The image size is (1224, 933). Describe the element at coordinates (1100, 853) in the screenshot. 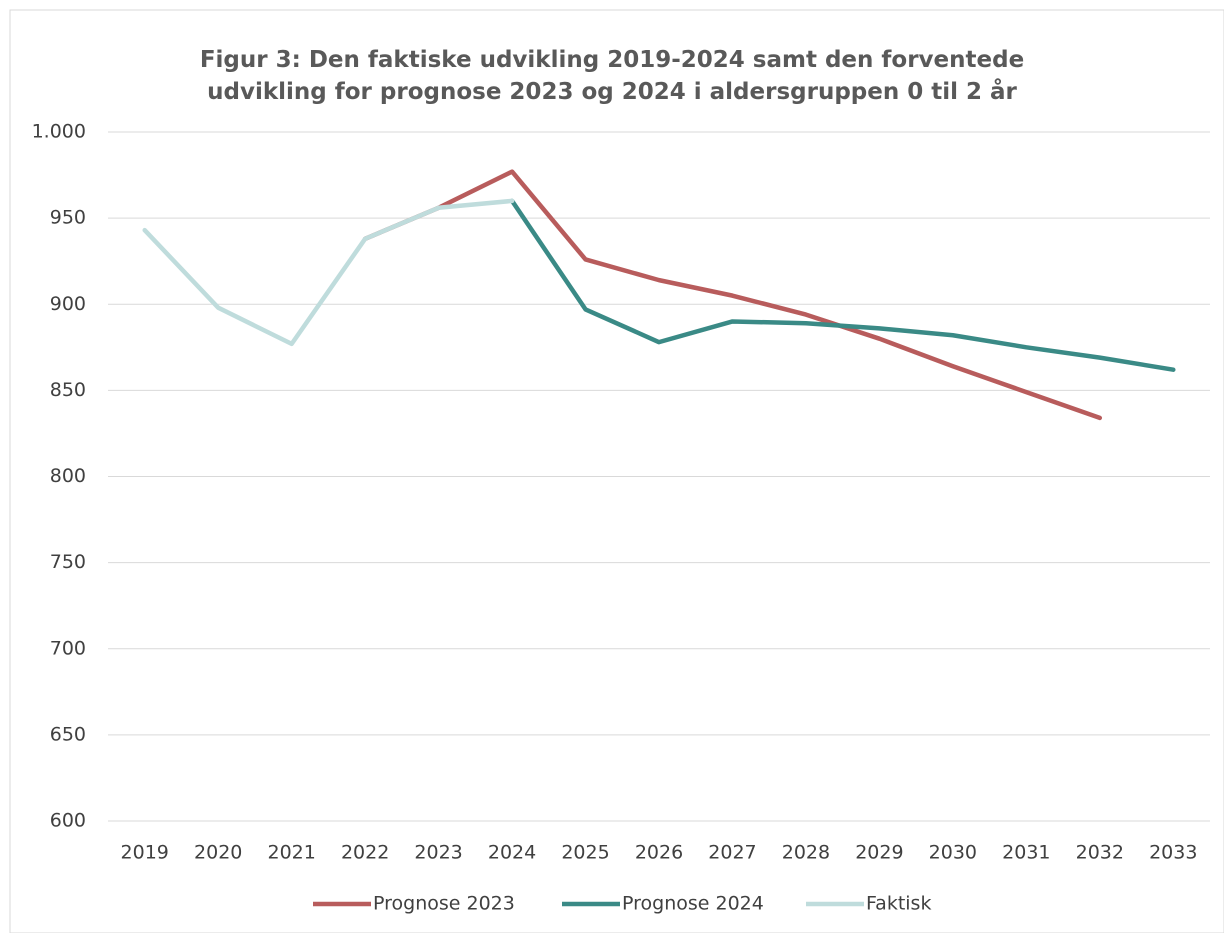

I see `x-tick-label: 2032` at that location.